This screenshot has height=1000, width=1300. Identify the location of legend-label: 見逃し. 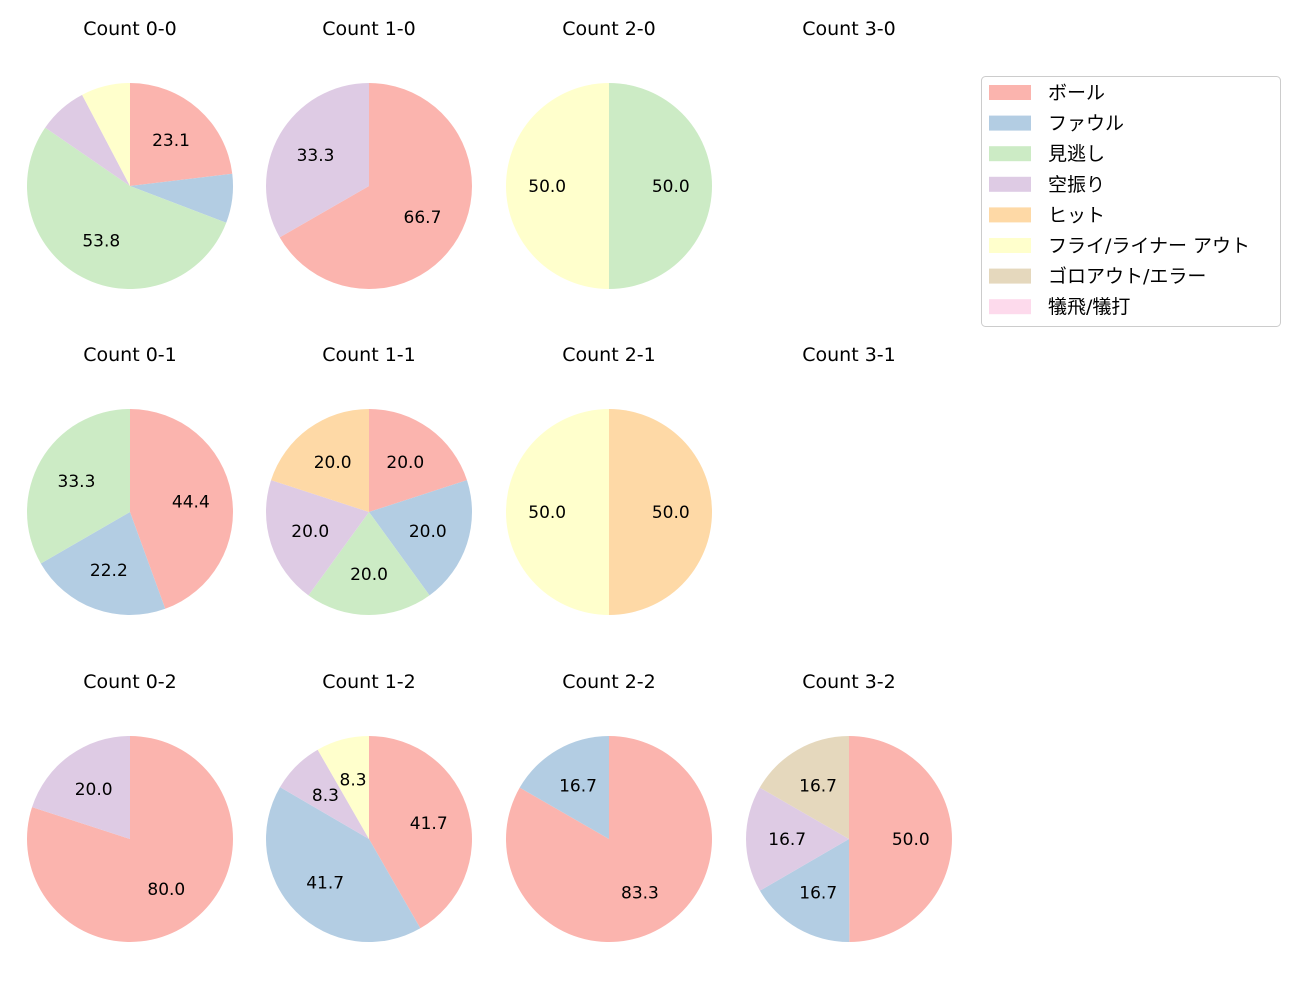
(1076, 154).